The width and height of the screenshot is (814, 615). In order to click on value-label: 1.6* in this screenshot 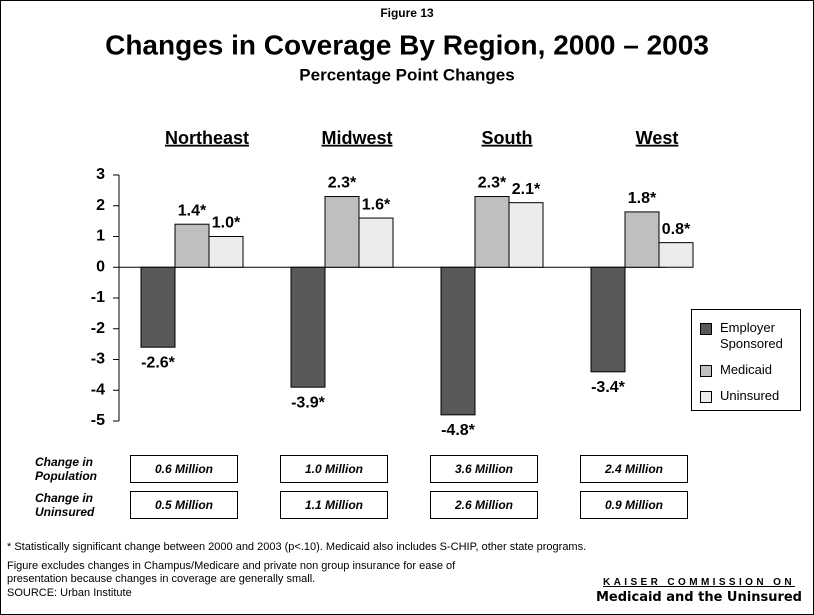, I will do `click(376, 204)`.